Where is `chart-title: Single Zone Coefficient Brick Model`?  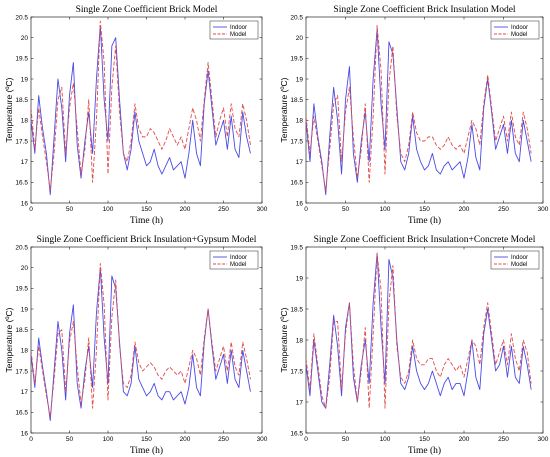
chart-title: Single Zone Coefficient Brick Model is located at coordinates (147, 9).